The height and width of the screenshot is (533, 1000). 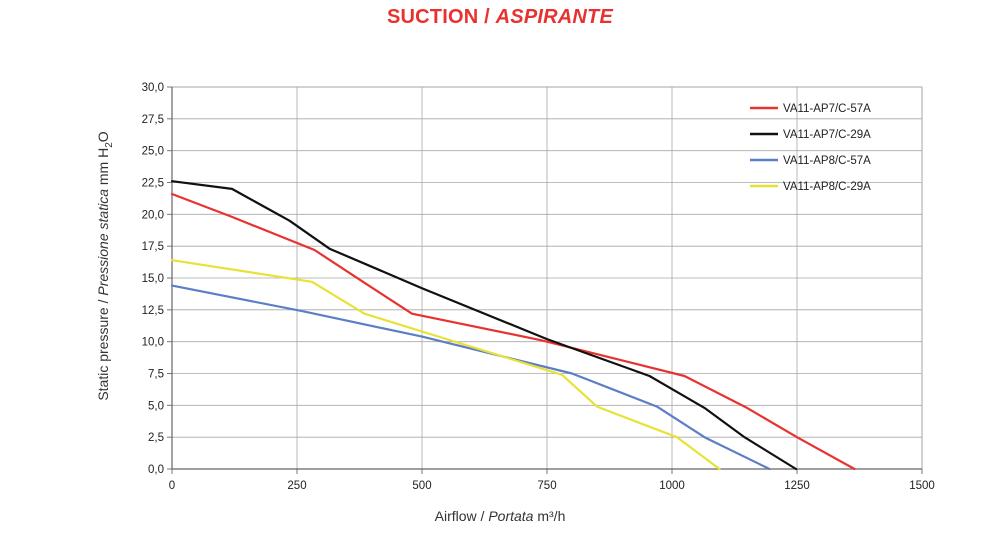 What do you see at coordinates (109, 145) in the screenshot?
I see `ylabel-sub: 2` at bounding box center [109, 145].